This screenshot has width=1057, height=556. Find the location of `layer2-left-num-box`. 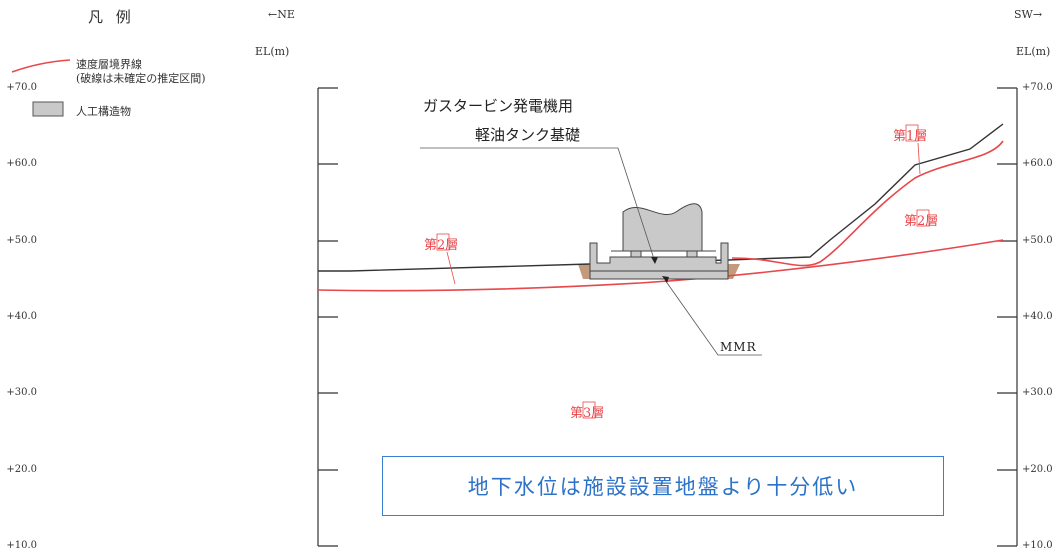

layer2-left-num-box is located at coordinates (443, 242).